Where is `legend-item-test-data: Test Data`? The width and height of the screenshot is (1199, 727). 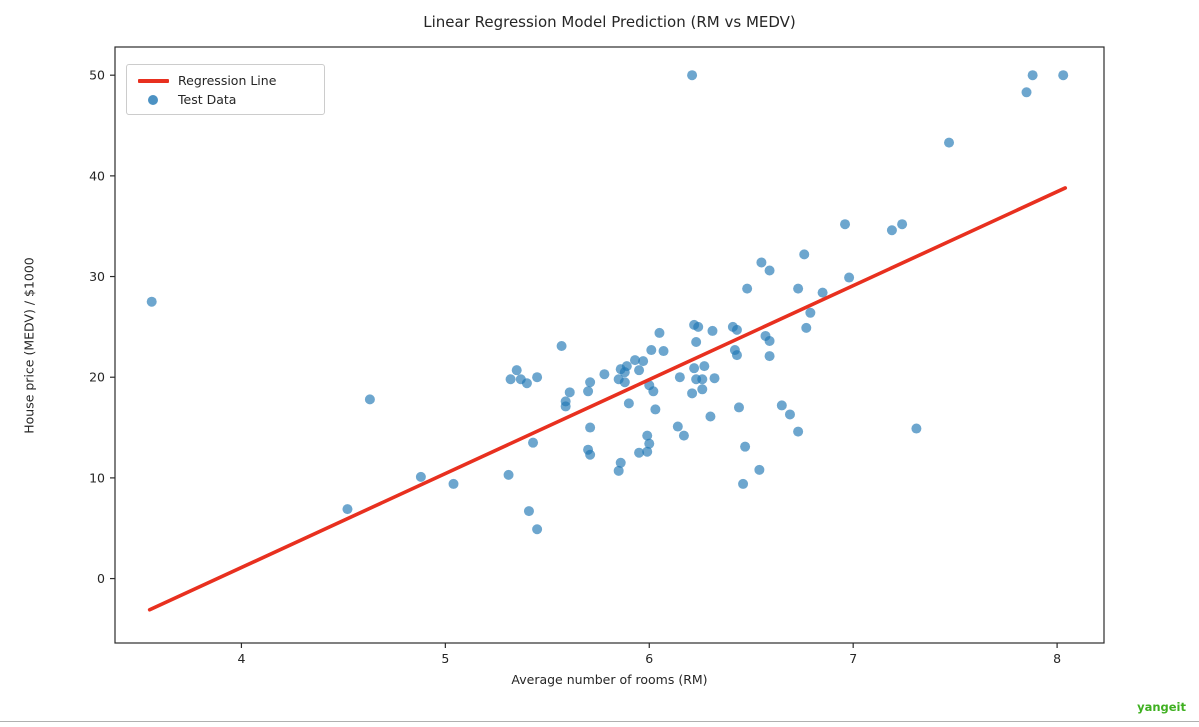
legend-item-test-data: Test Data is located at coordinates (225, 99).